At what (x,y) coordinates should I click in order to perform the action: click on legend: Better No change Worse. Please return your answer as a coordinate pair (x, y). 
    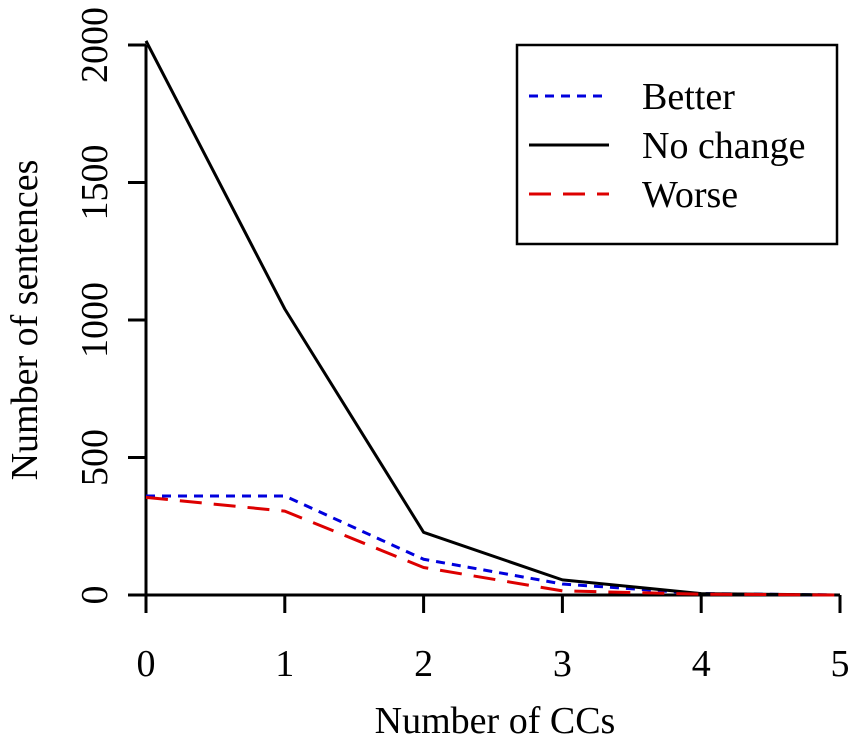
    Looking at the image, I should click on (677, 144).